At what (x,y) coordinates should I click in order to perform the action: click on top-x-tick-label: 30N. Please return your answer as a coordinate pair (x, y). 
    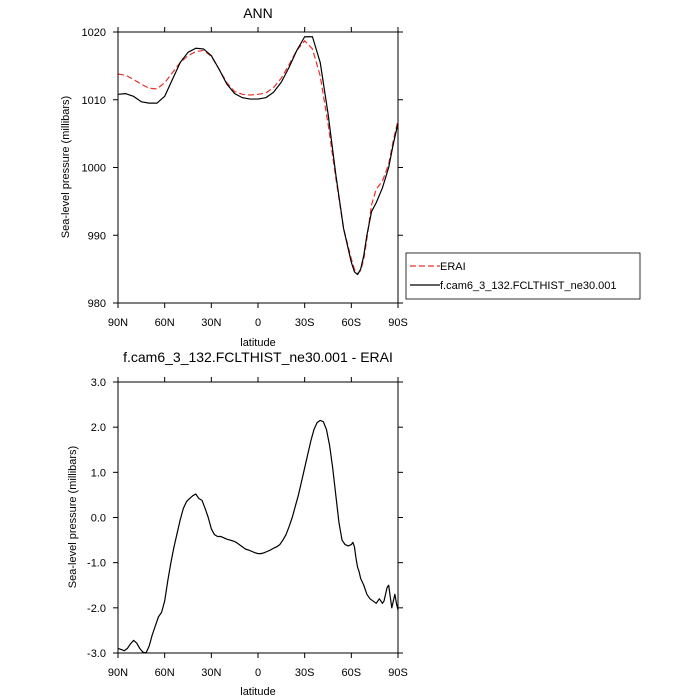
    Looking at the image, I should click on (211, 323).